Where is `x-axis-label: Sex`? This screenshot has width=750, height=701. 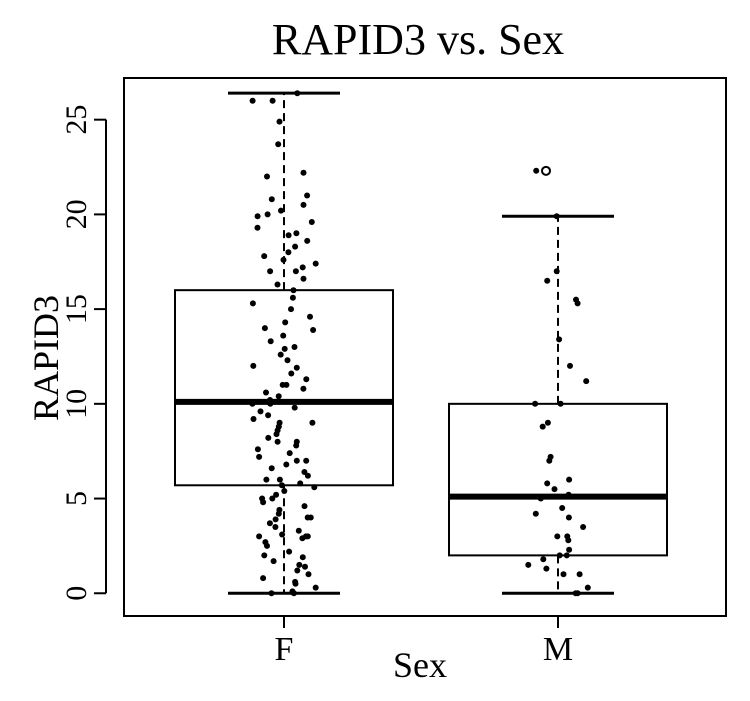
x-axis-label: Sex is located at coordinates (420, 665).